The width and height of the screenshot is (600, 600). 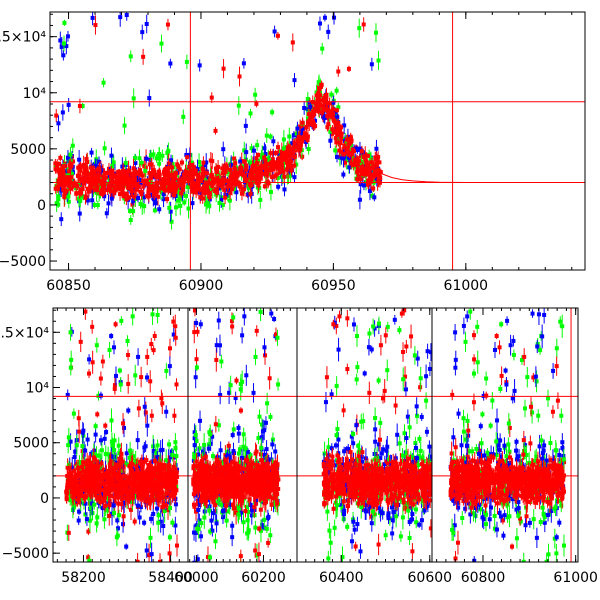 I want to click on bottom-point-blue, so click(x=128, y=410).